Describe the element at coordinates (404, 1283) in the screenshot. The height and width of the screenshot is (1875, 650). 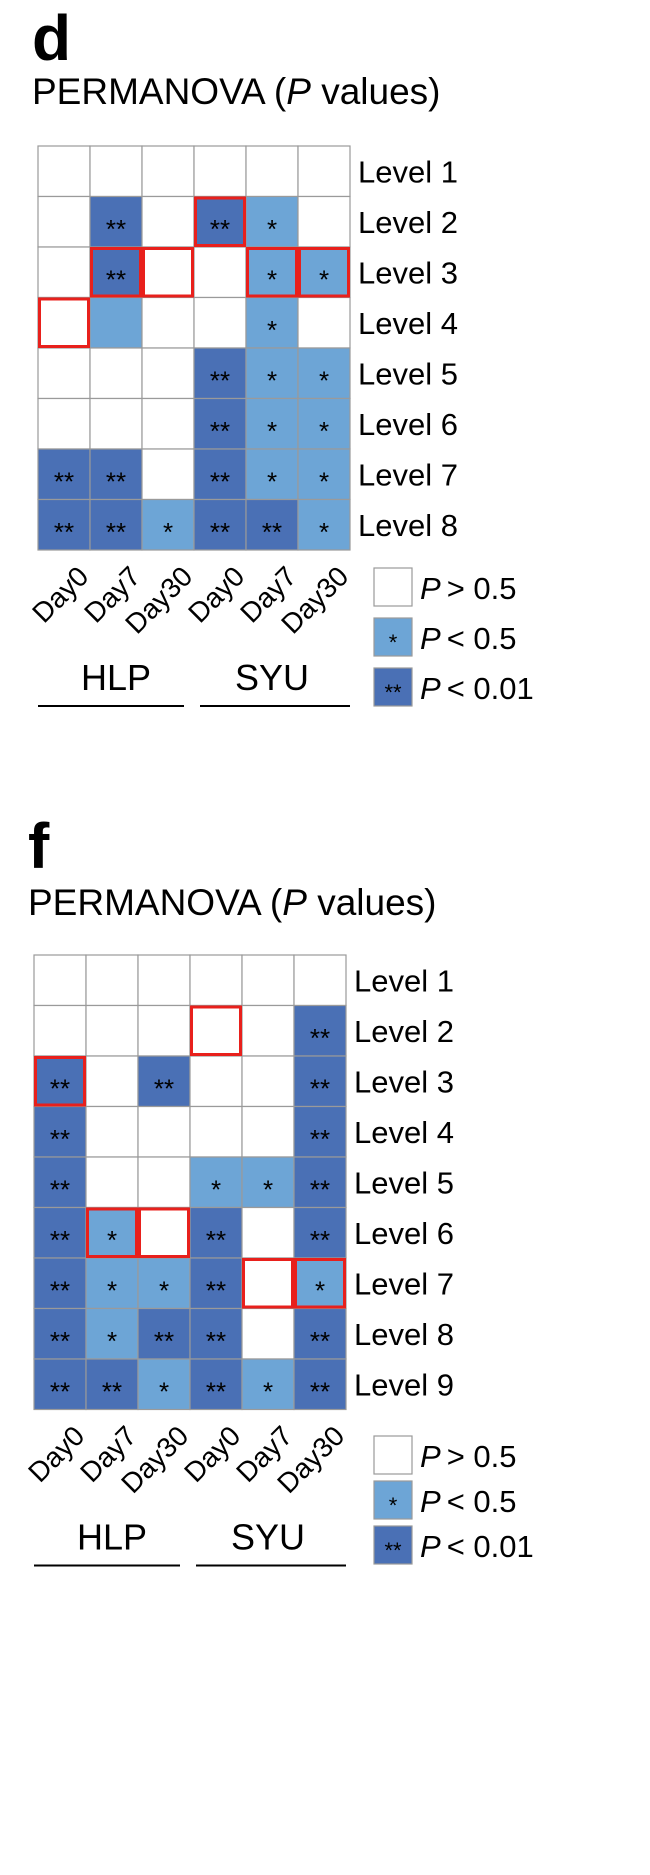
I see `row-label: Level 7` at that location.